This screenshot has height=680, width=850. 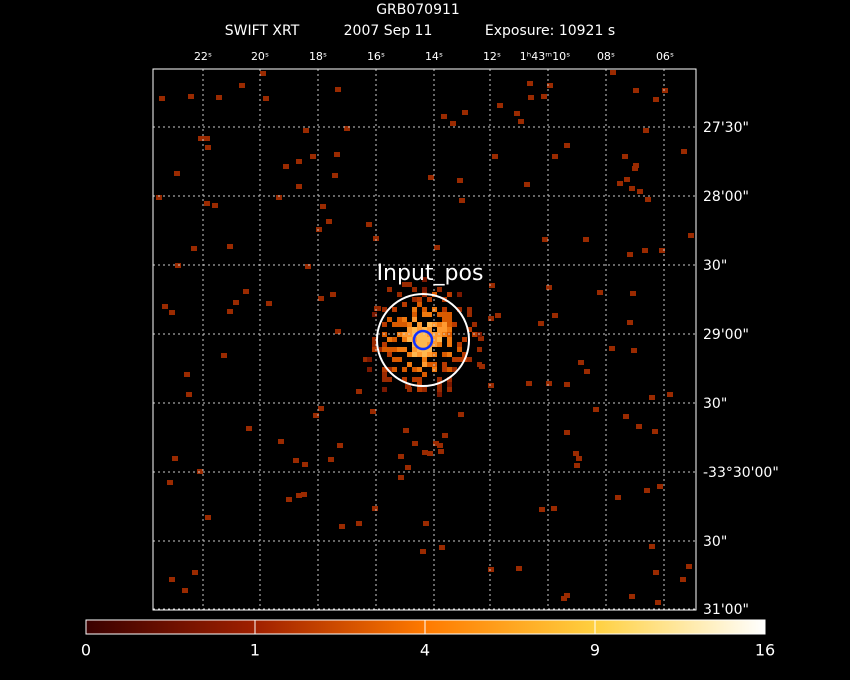 What do you see at coordinates (376, 56) in the screenshot?
I see `ra-label: 16ˢ` at bounding box center [376, 56].